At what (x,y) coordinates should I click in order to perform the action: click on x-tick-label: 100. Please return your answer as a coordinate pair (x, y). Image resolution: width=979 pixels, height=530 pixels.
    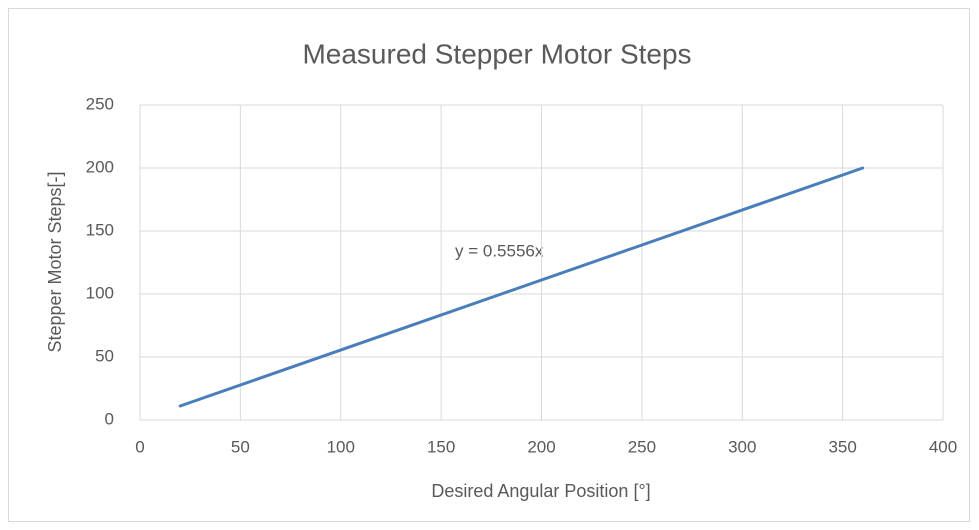
    Looking at the image, I should click on (341, 446).